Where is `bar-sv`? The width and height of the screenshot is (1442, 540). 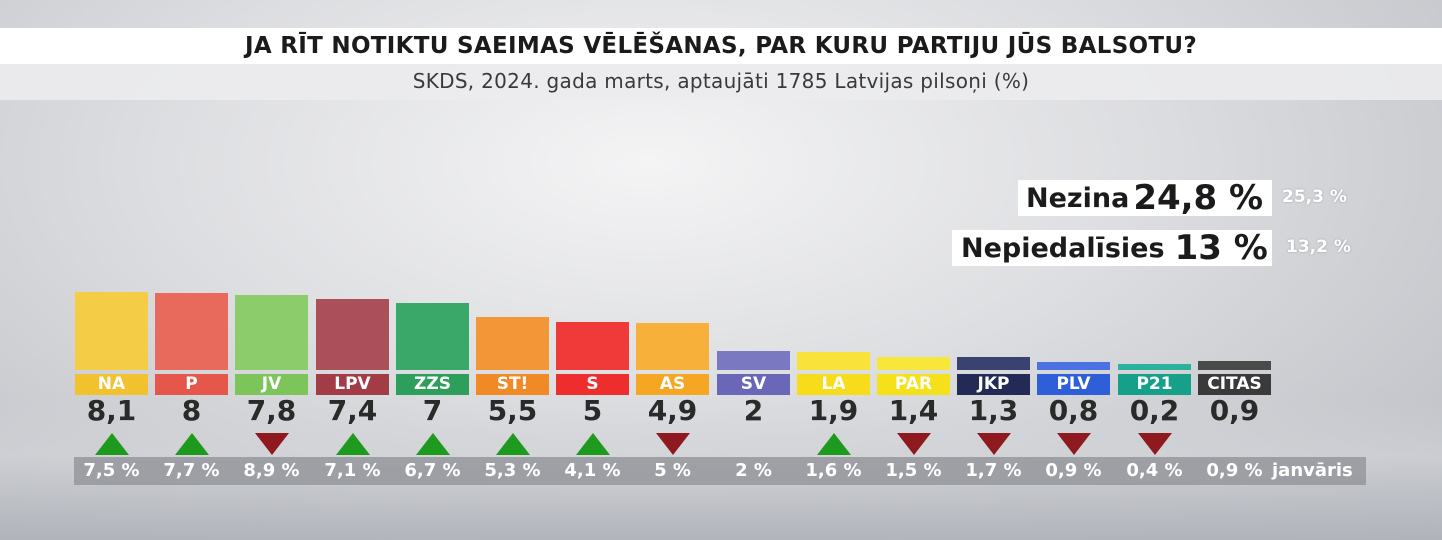
bar-sv is located at coordinates (753, 360).